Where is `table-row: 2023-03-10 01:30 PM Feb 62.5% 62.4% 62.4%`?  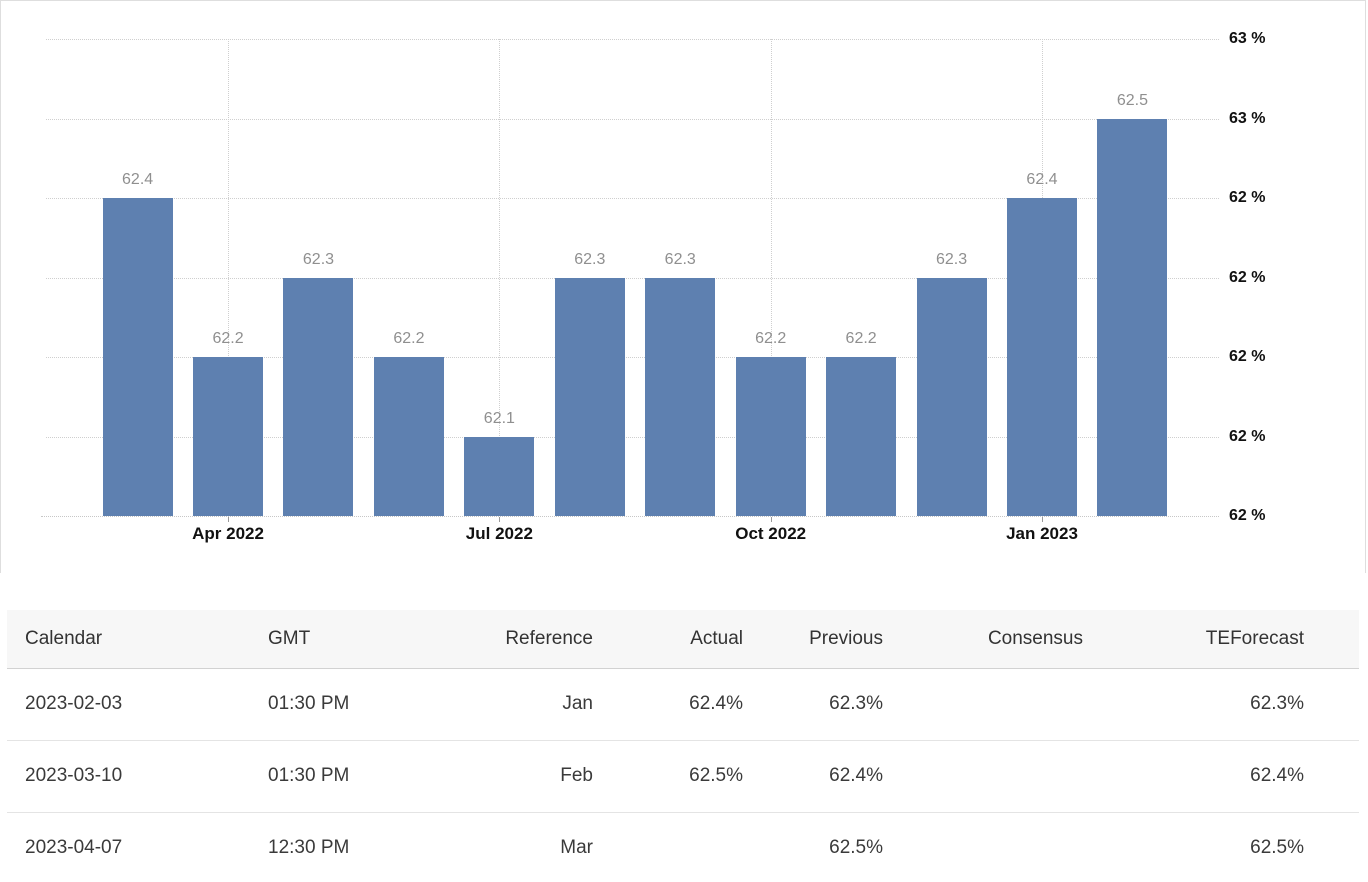
table-row: 2023-03-10 01:30 PM Feb 62.5% 62.4% 62.4% is located at coordinates (683, 776).